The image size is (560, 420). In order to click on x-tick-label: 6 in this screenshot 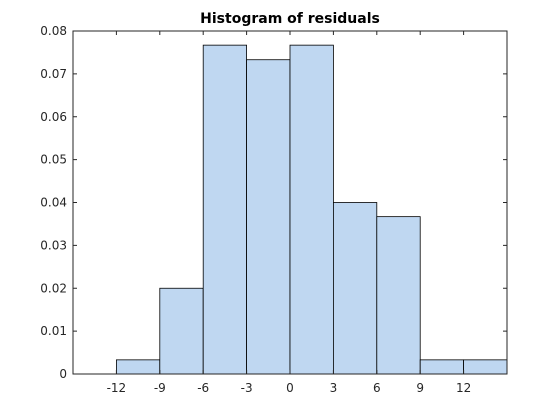, I will do `click(377, 388)`.